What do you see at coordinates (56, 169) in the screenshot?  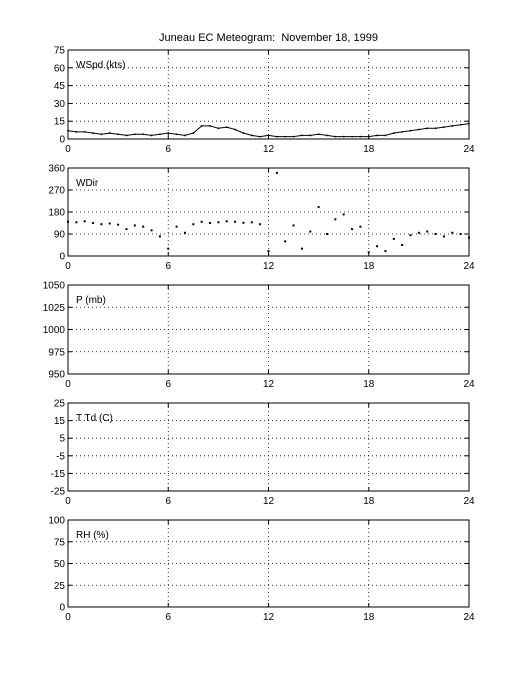 I see `y-tick-label: 360` at bounding box center [56, 169].